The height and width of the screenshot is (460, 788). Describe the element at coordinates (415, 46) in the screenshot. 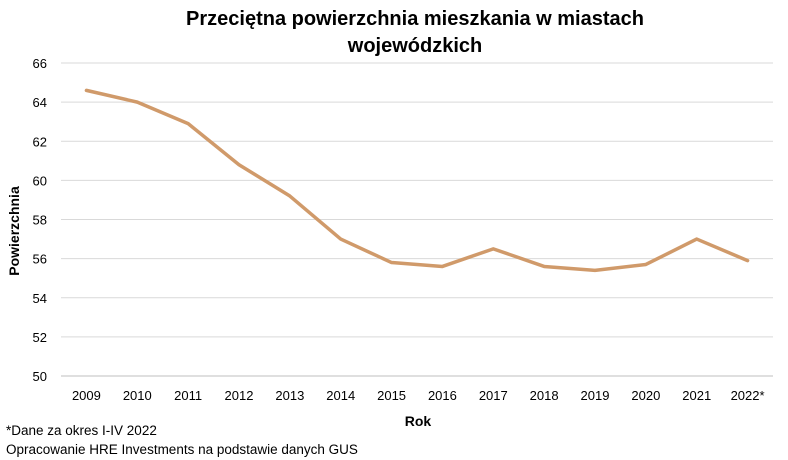

I see `chart-title-line-2: wojewódzkich` at that location.